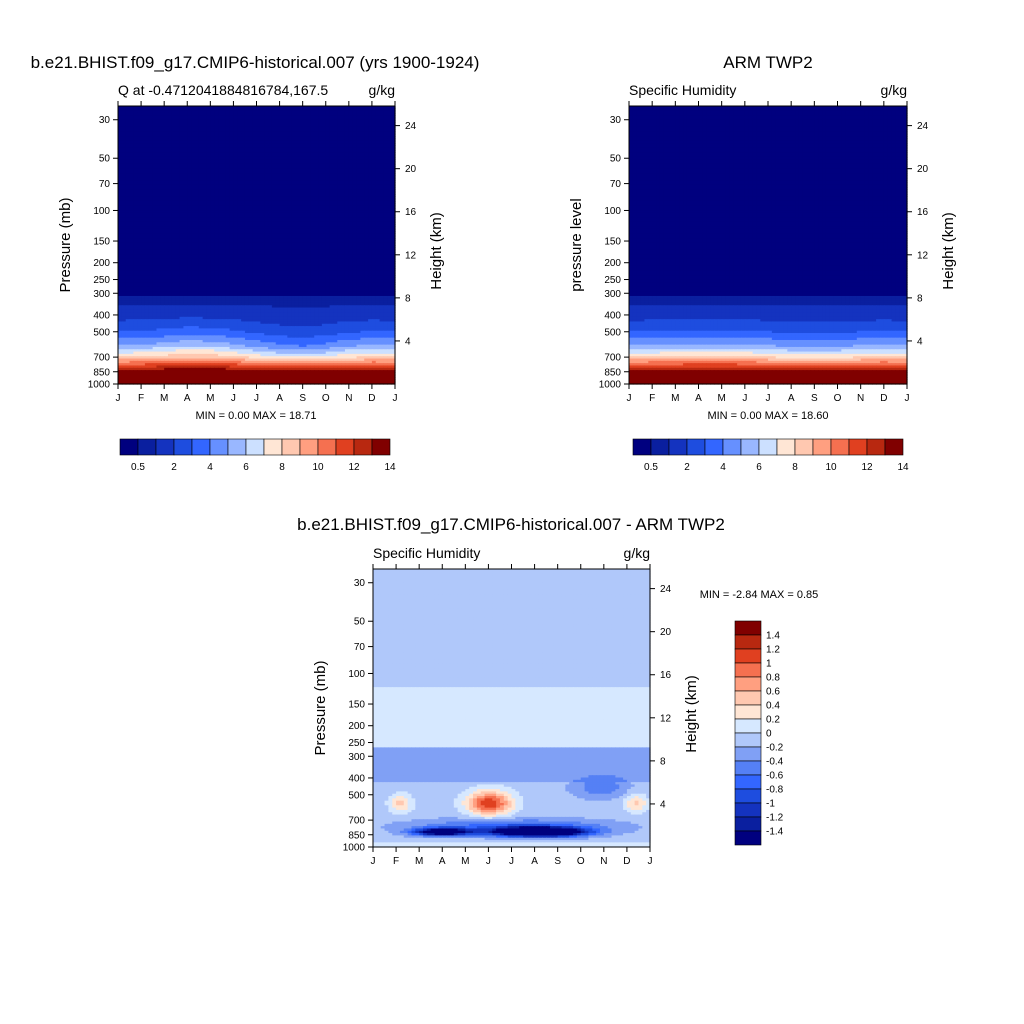 Image resolution: width=1024 pixels, height=1024 pixels. Describe the element at coordinates (223, 90) in the screenshot. I see `panel-subtitle-left: Q at -0.4712041884816784,167.5` at that location.